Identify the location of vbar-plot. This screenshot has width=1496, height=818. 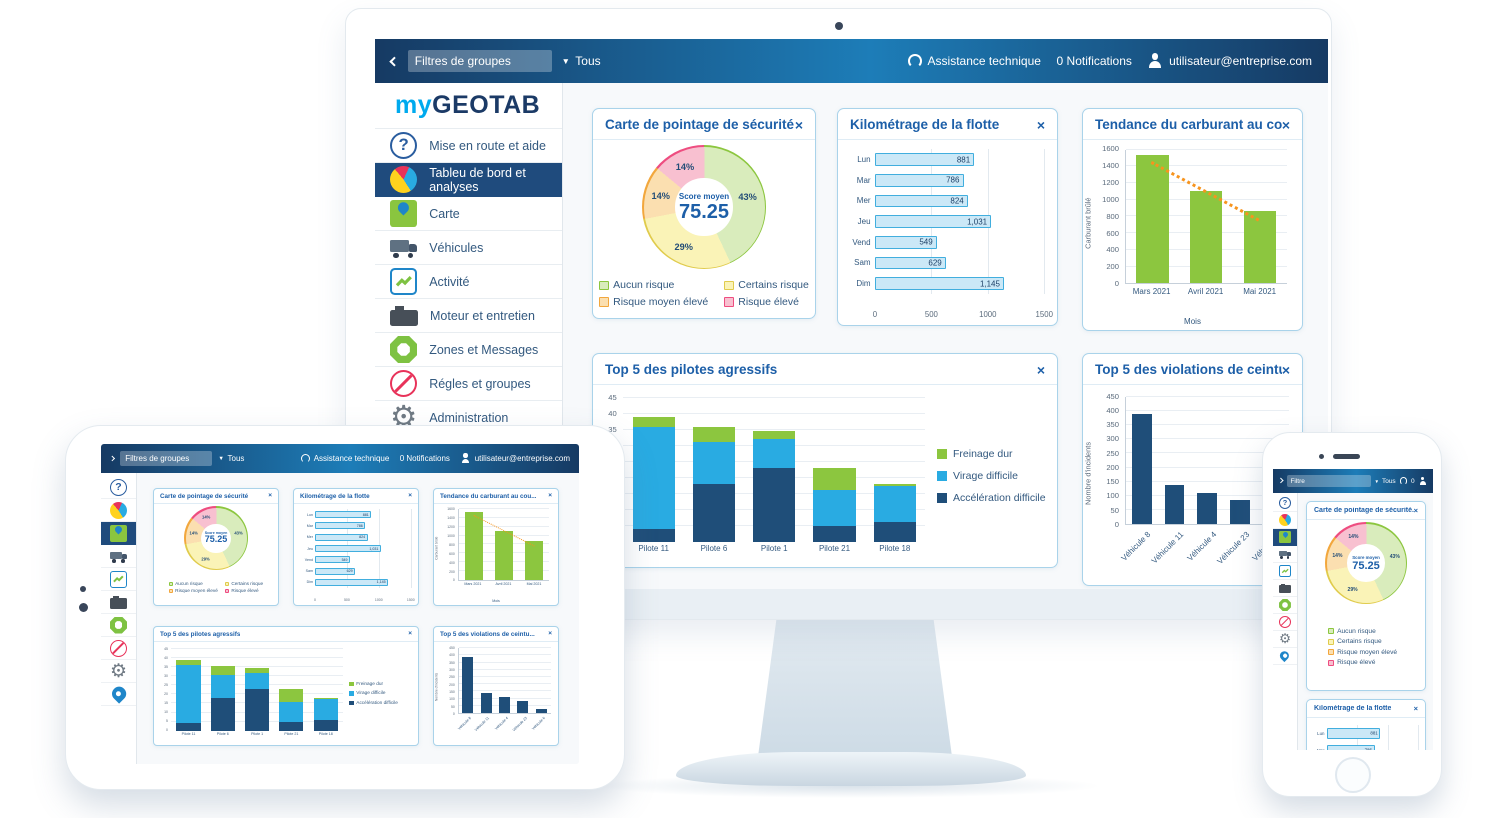
(1206, 460).